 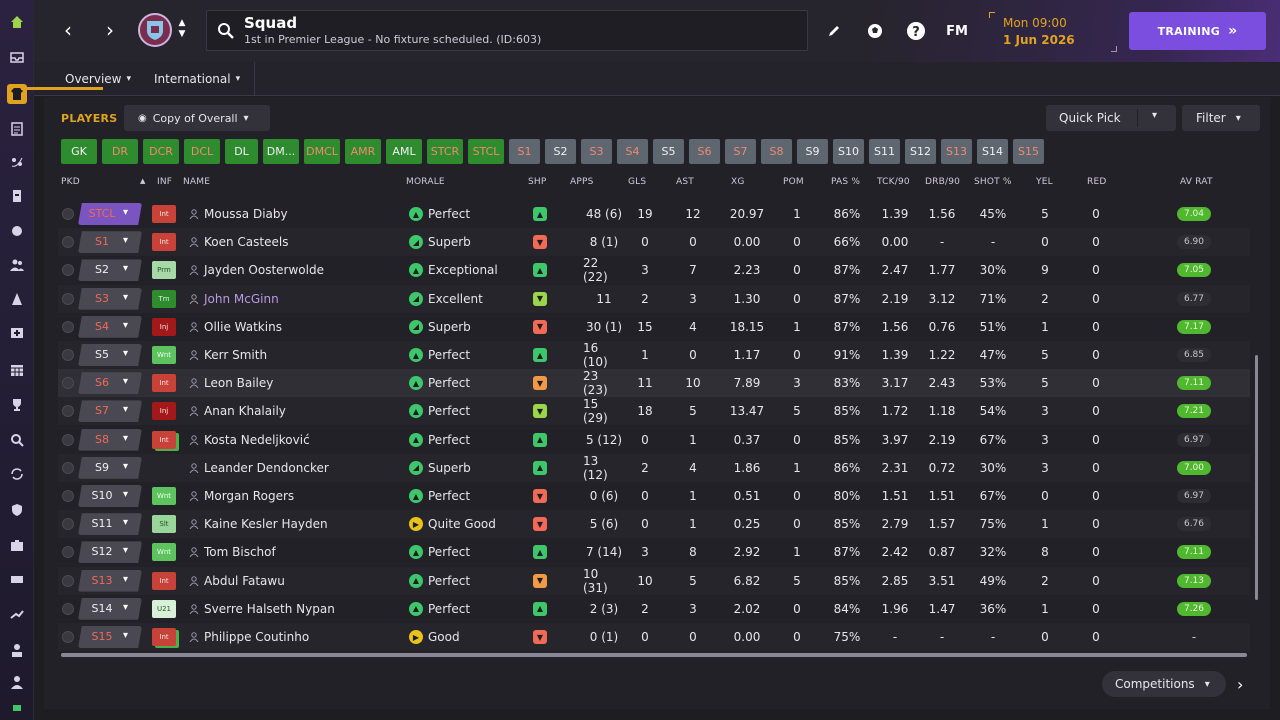 I want to click on info-badge: Slt, so click(x=164, y=524).